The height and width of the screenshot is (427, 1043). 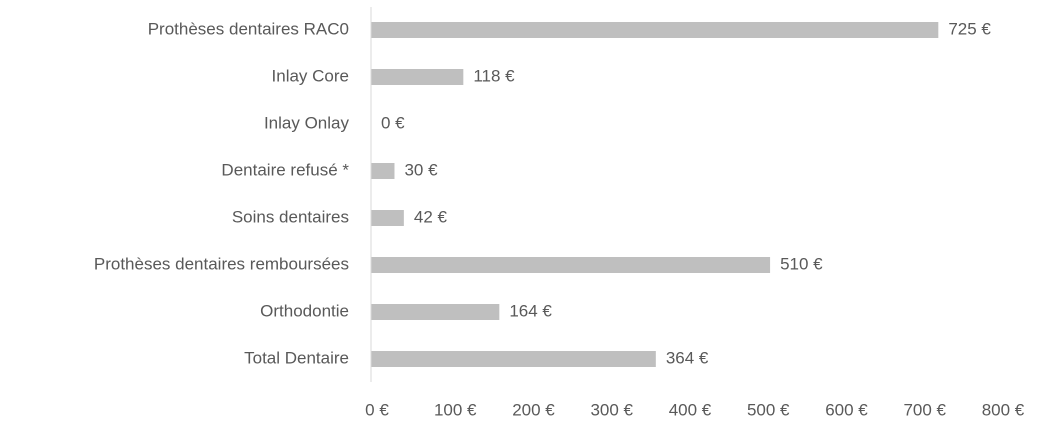 What do you see at coordinates (377, 409) in the screenshot?
I see `x-tick-label: 0 €` at bounding box center [377, 409].